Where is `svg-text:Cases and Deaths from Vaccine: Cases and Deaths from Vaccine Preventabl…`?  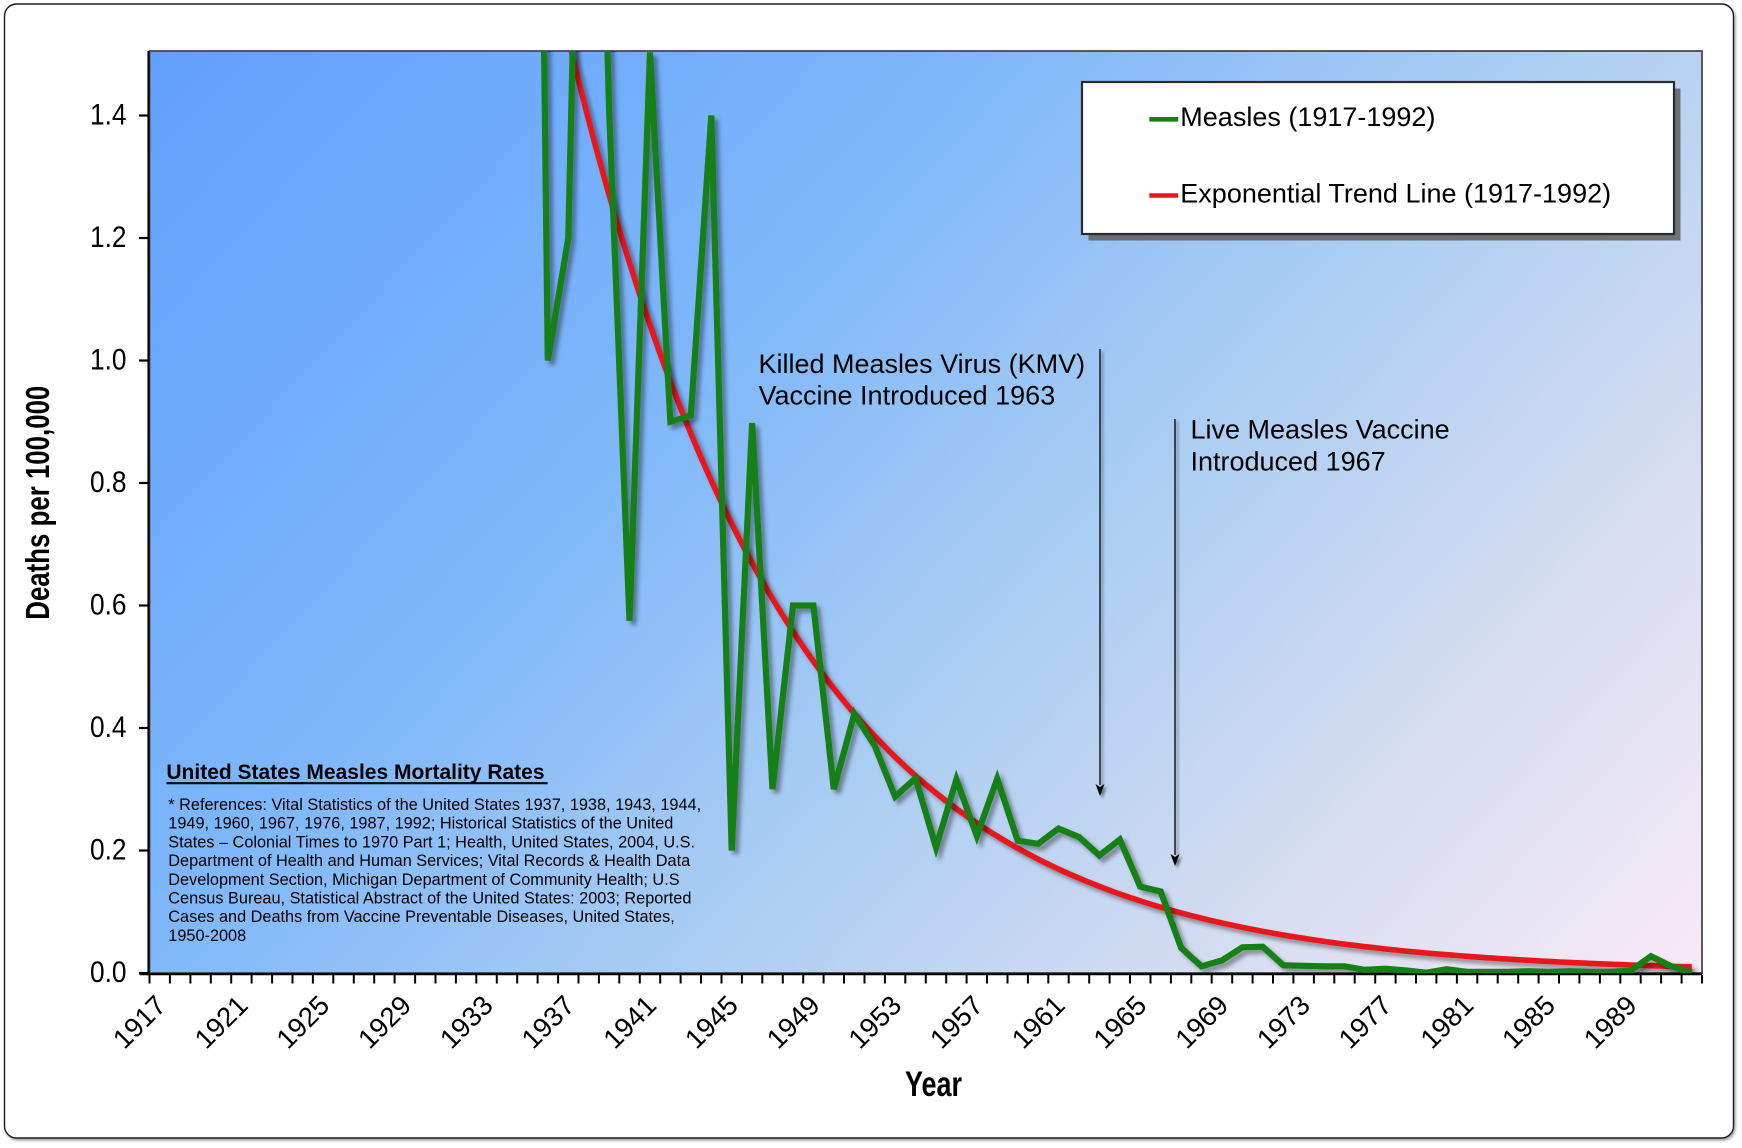 svg-text:Cases and Deaths from Vaccine: Cases and Deaths from Vaccine Preventabl… is located at coordinates (421, 917).